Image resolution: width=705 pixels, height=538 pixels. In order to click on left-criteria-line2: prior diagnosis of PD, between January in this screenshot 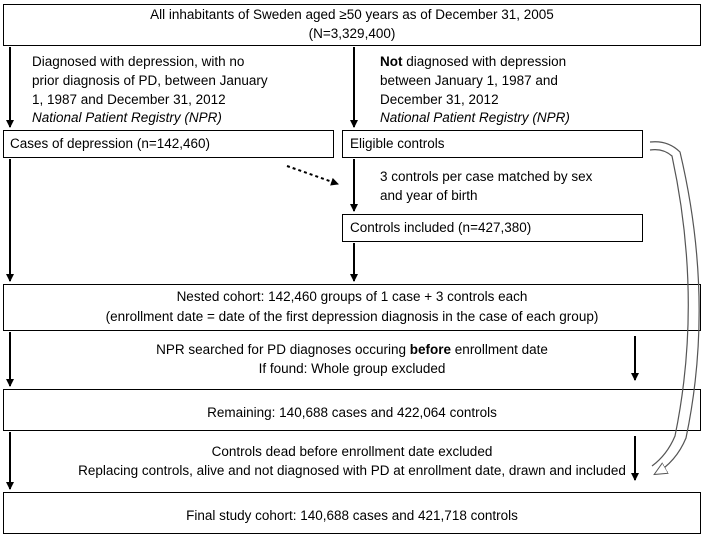, I will do `click(150, 80)`.